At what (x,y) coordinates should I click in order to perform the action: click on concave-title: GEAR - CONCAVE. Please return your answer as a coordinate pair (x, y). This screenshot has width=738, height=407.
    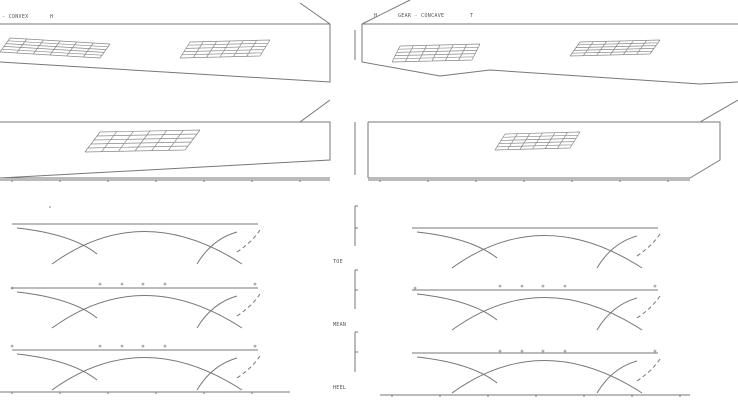
    Looking at the image, I should click on (421, 16).